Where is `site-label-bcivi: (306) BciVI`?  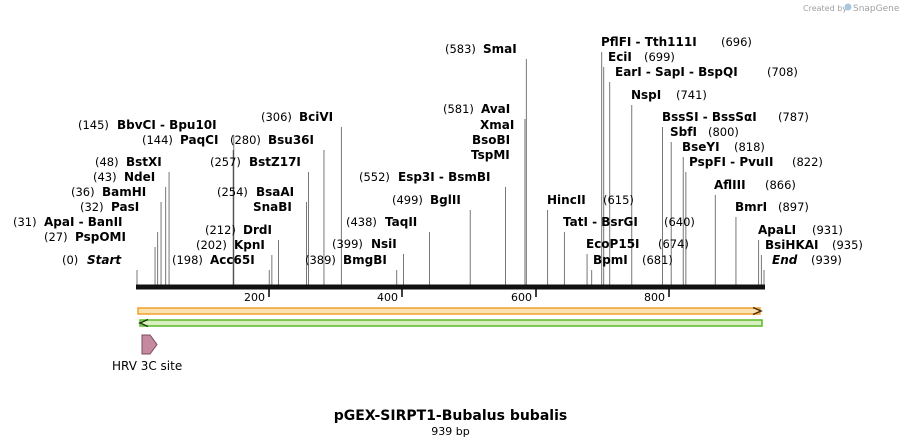
site-label-bcivi: (306) BciVI is located at coordinates (297, 115).